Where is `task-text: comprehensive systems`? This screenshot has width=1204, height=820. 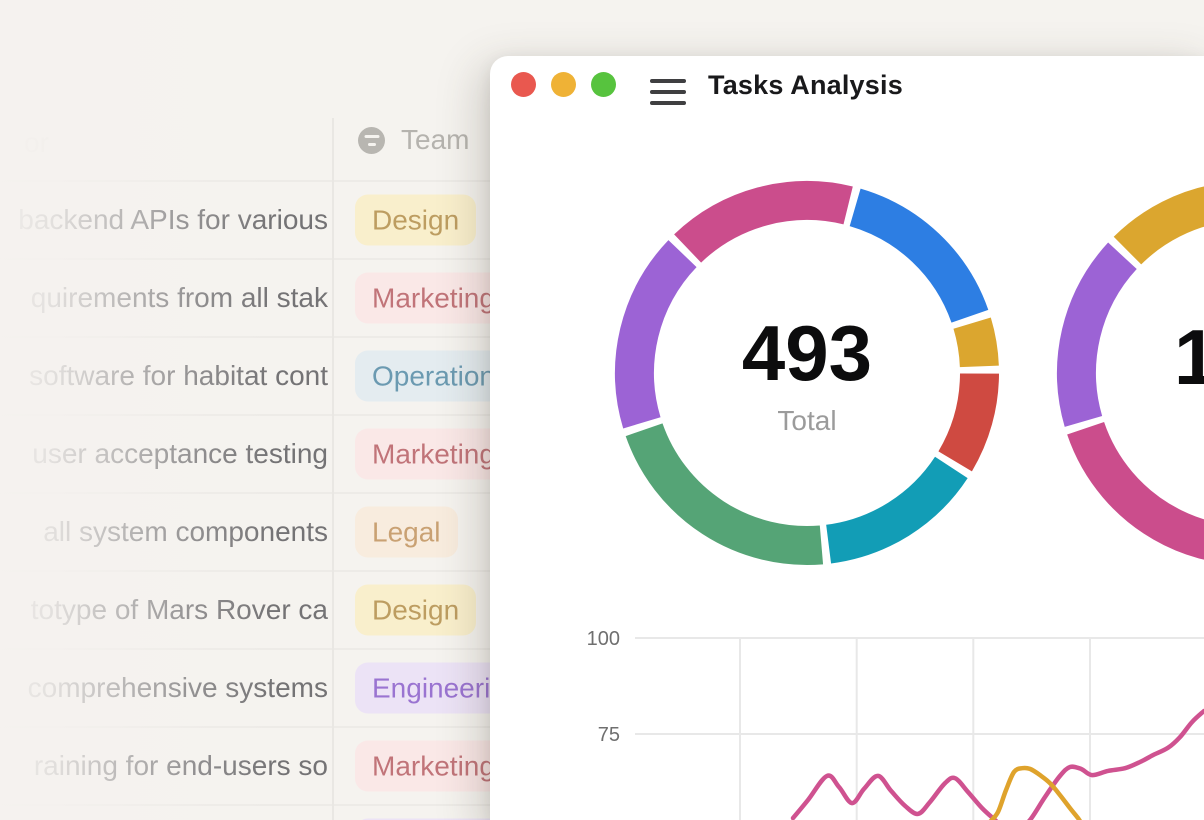 task-text: comprehensive systems is located at coordinates (177, 687).